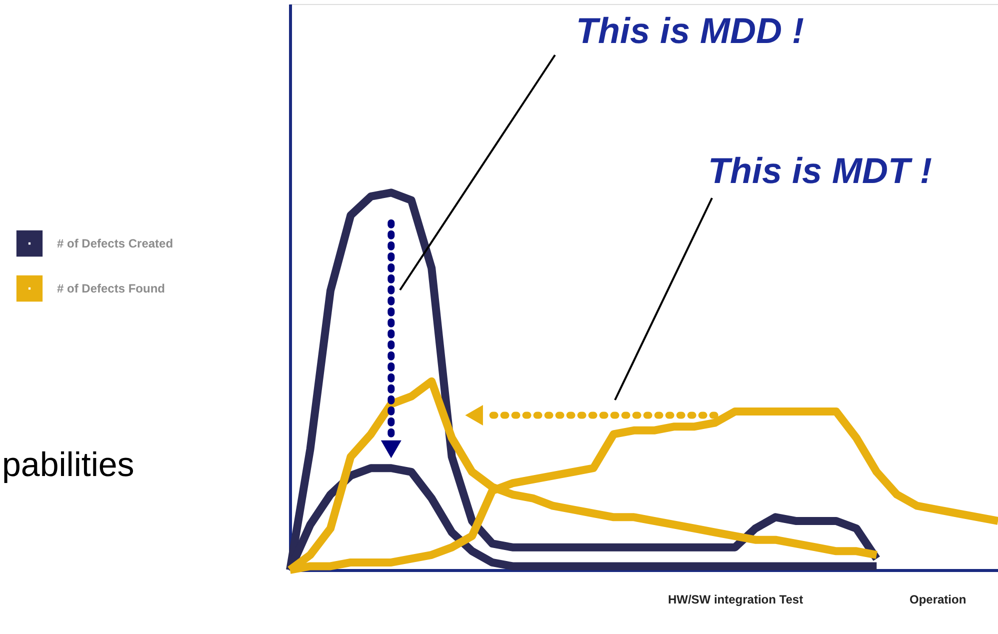 Image resolution: width=998 pixels, height=634 pixels. I want to click on text: pabilities, so click(68, 465).